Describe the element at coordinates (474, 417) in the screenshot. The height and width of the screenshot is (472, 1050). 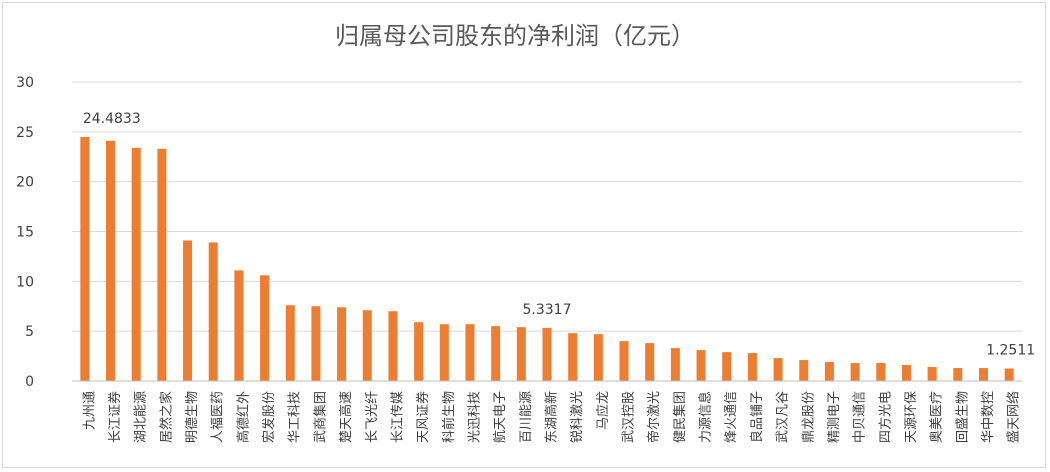
I see `x-category-label: 光迅科技` at that location.